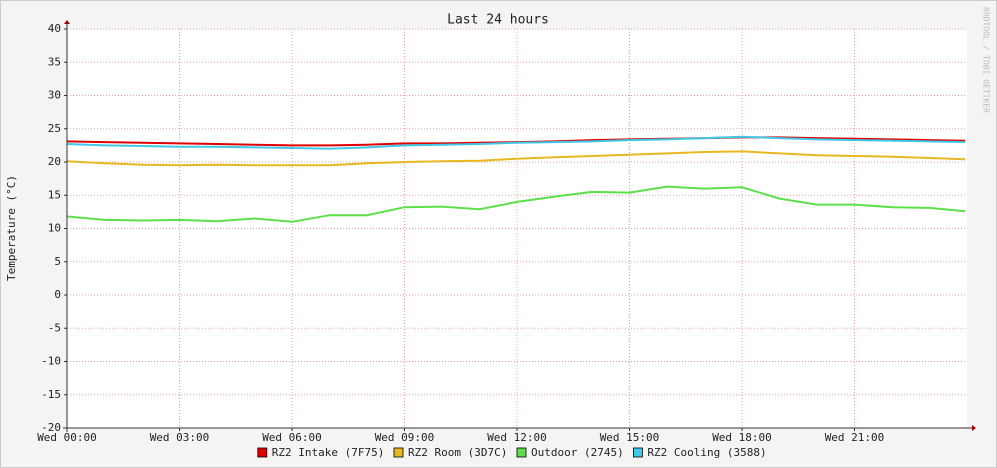  I want to click on y-arrow, so click(67, 22).